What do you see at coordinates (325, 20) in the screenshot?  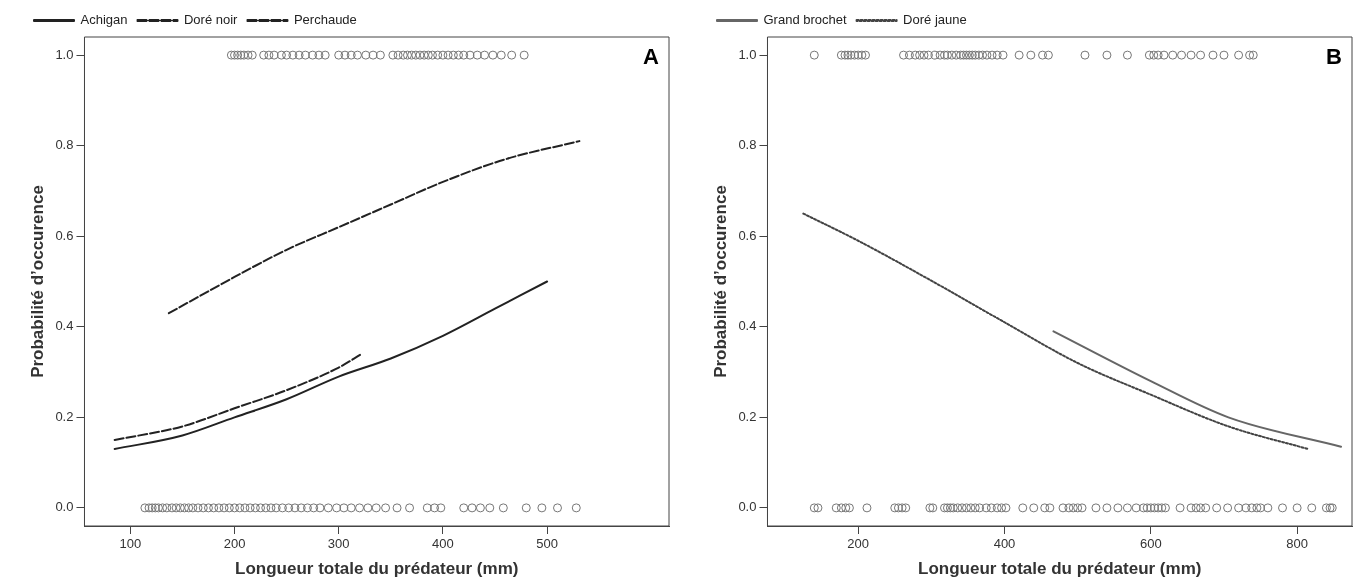 I see `legend-label: Perchaude` at bounding box center [325, 20].